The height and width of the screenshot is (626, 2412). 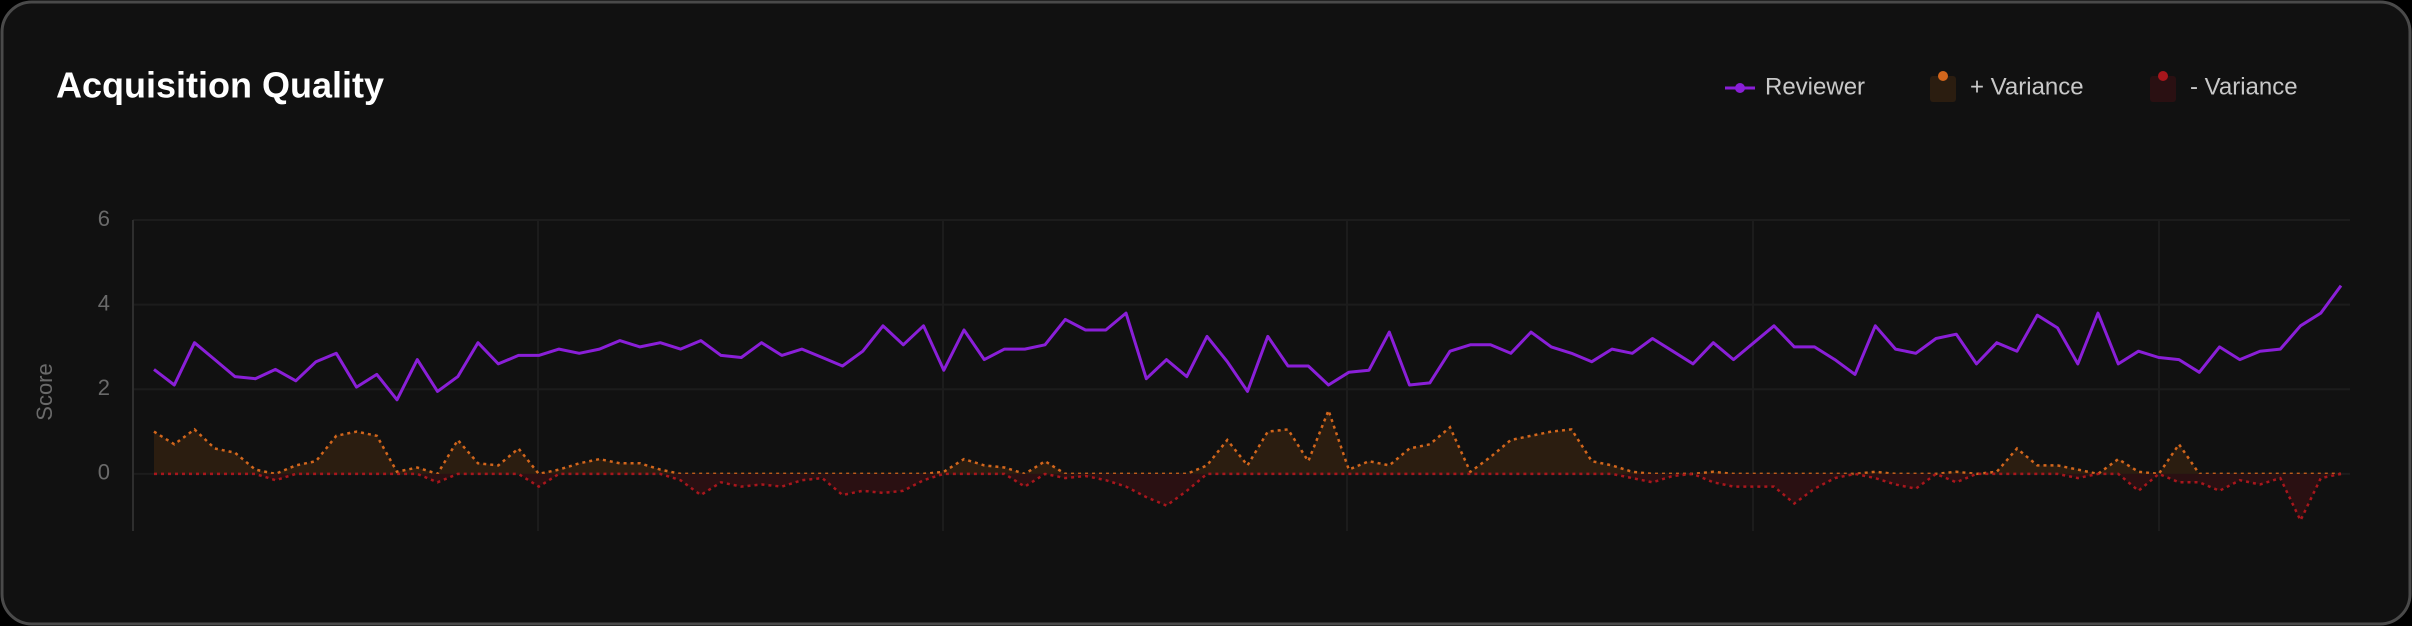 I want to click on legend: Reviewer + Variance - Variance, so click(x=2011, y=86).